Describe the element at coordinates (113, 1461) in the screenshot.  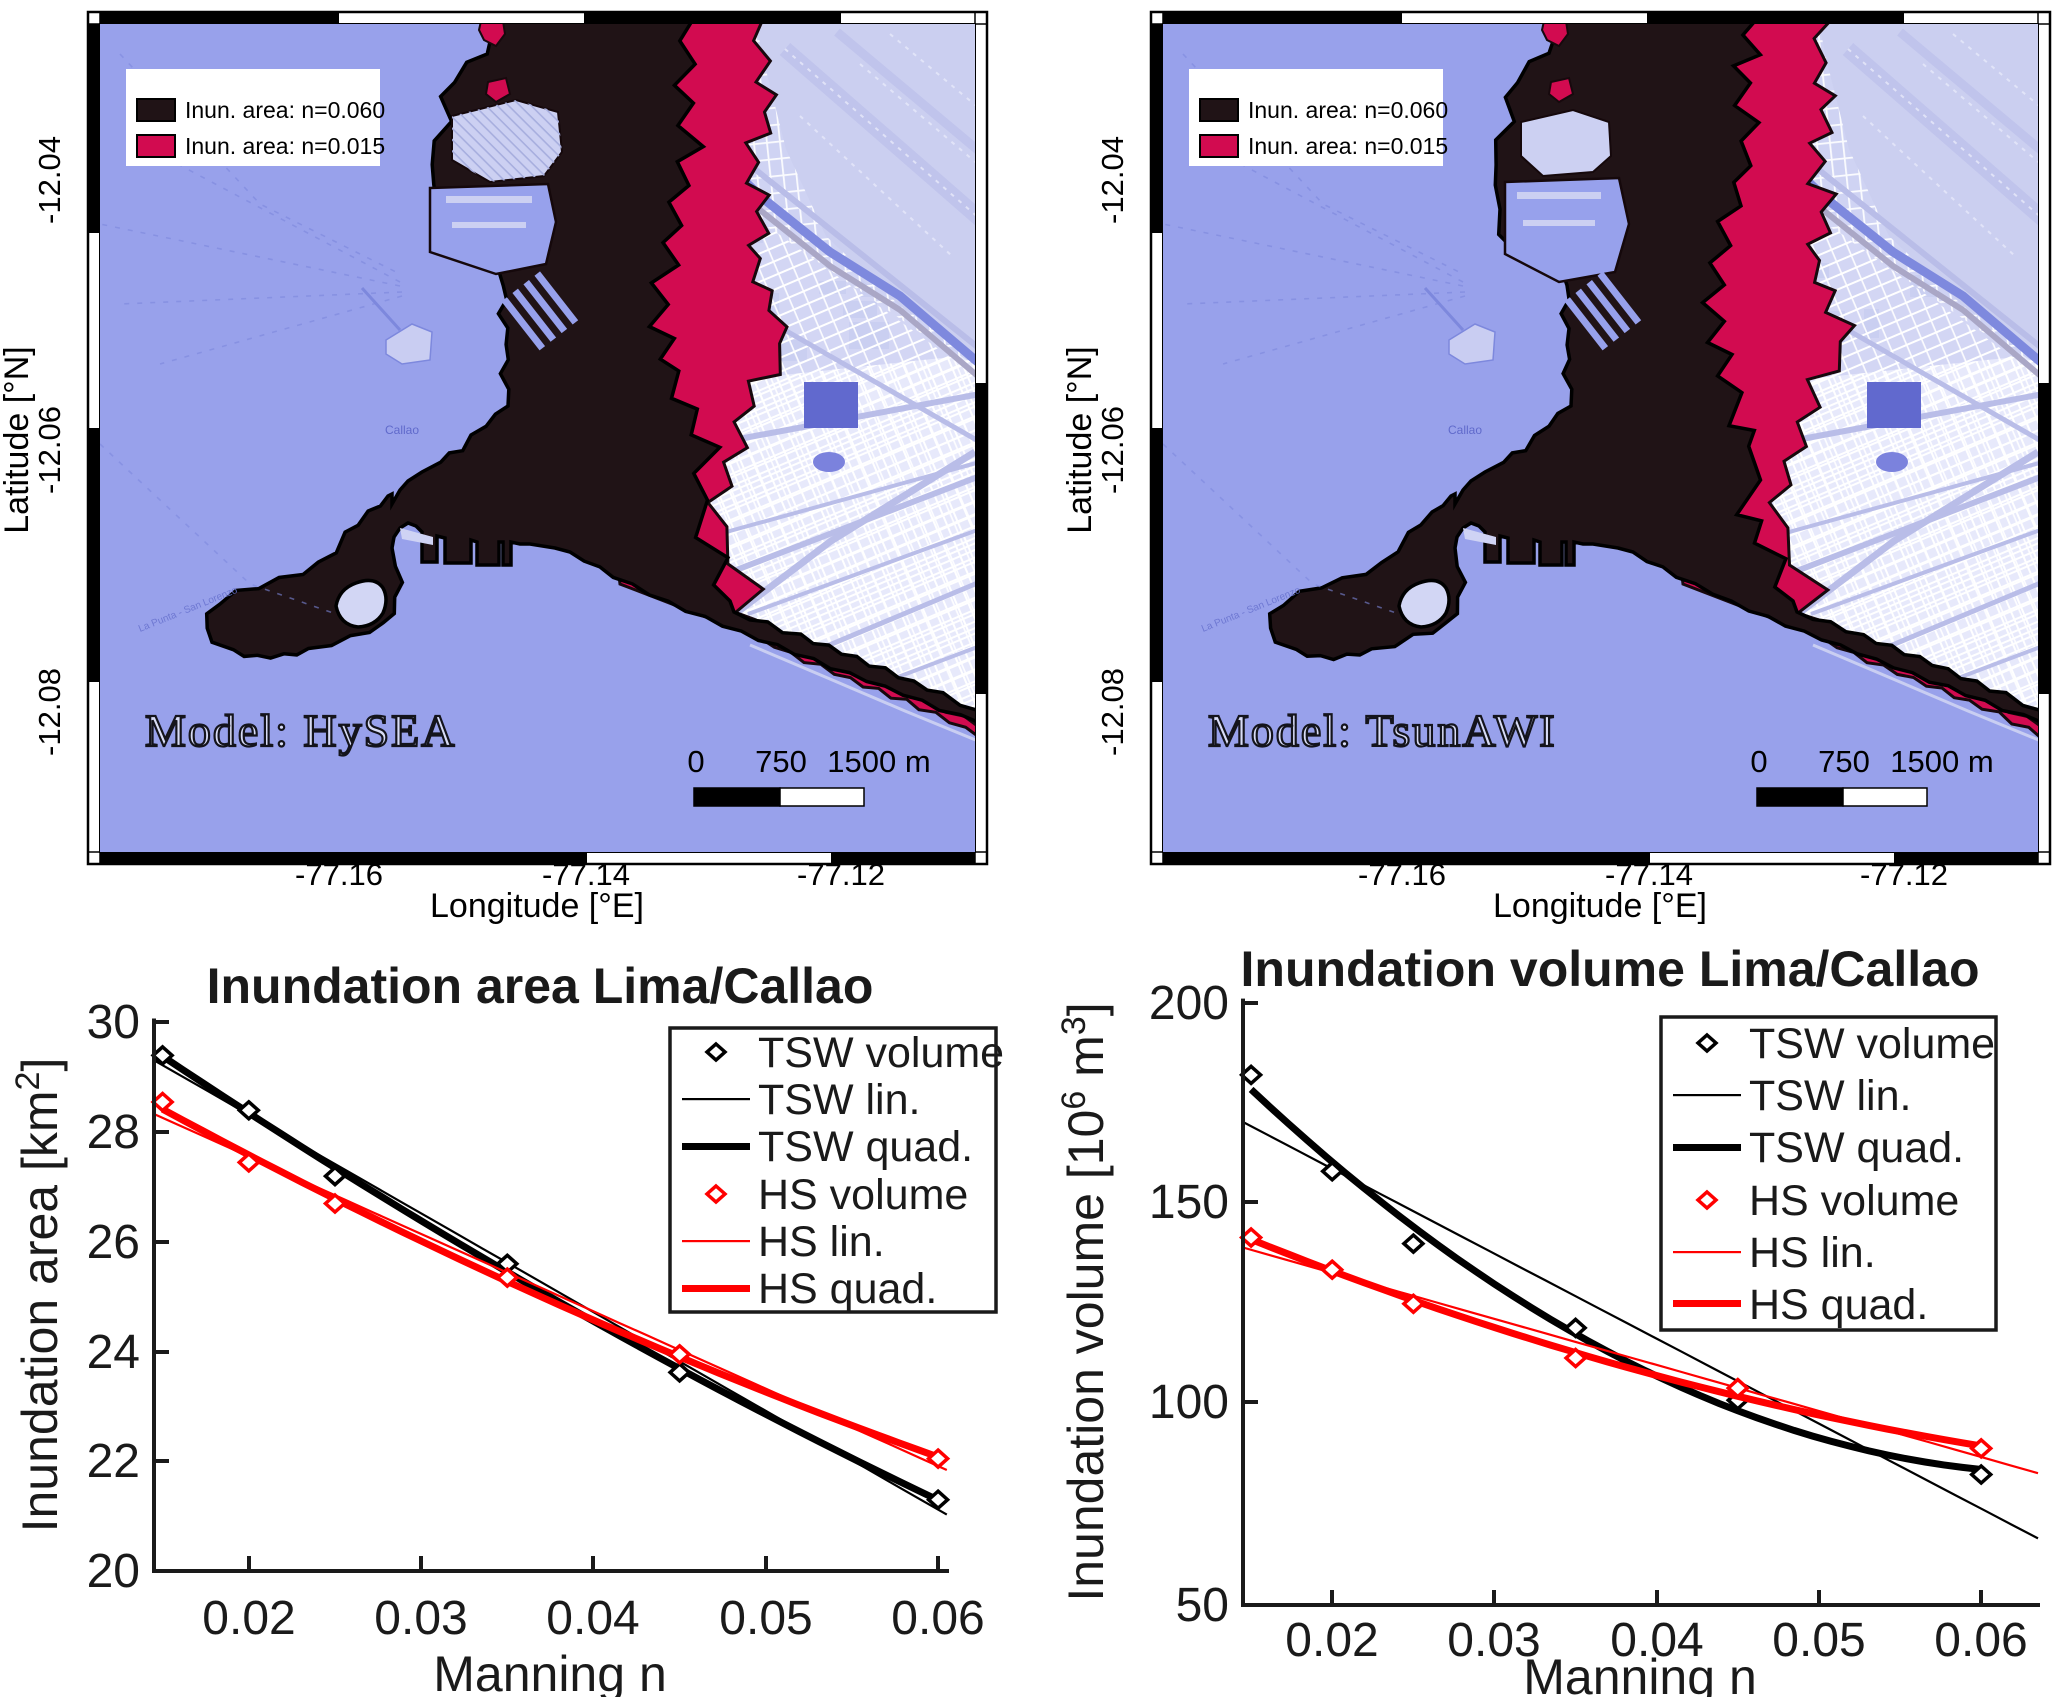
I see `svg-text: 22` at that location.